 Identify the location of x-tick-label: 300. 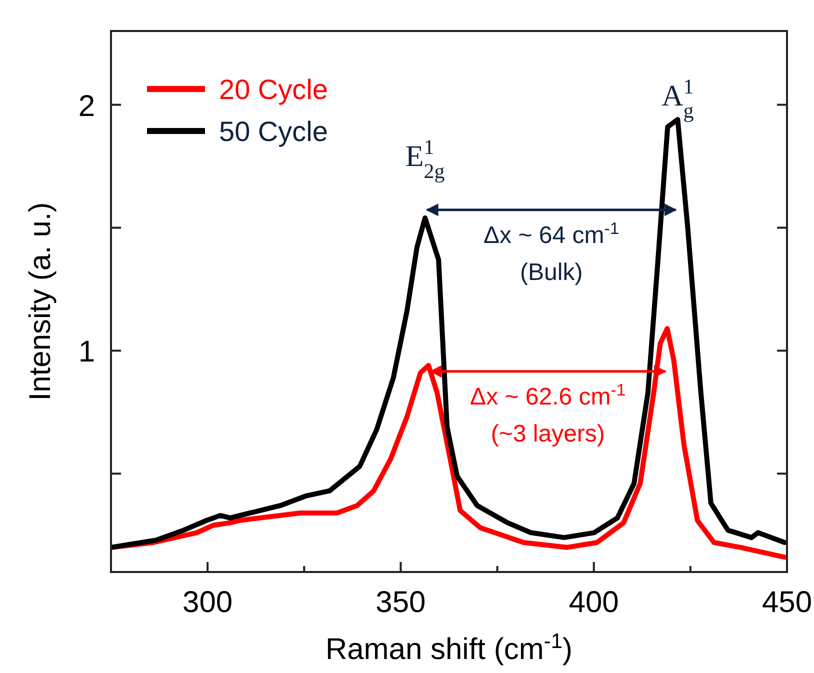
(207, 602).